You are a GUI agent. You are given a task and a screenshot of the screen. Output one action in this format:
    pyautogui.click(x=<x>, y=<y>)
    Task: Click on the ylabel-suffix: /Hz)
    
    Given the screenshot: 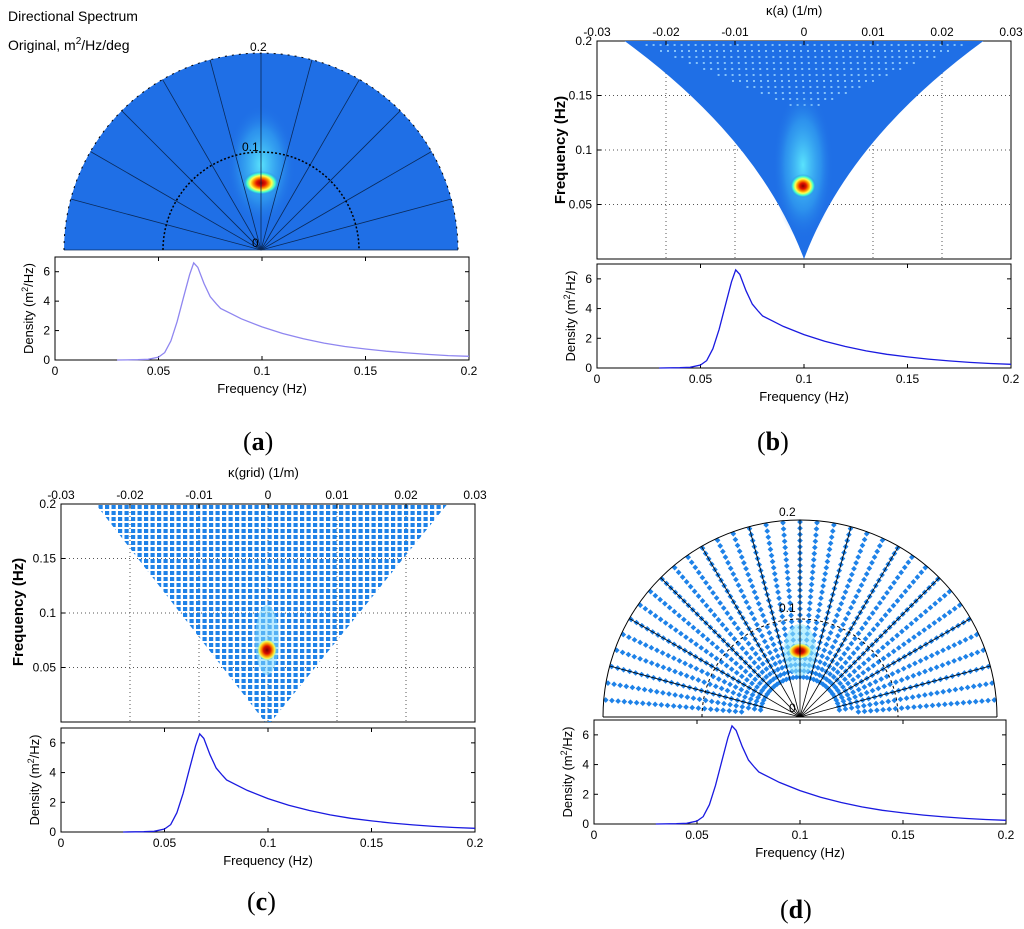 What is the action you would take?
    pyautogui.click(x=34, y=747)
    